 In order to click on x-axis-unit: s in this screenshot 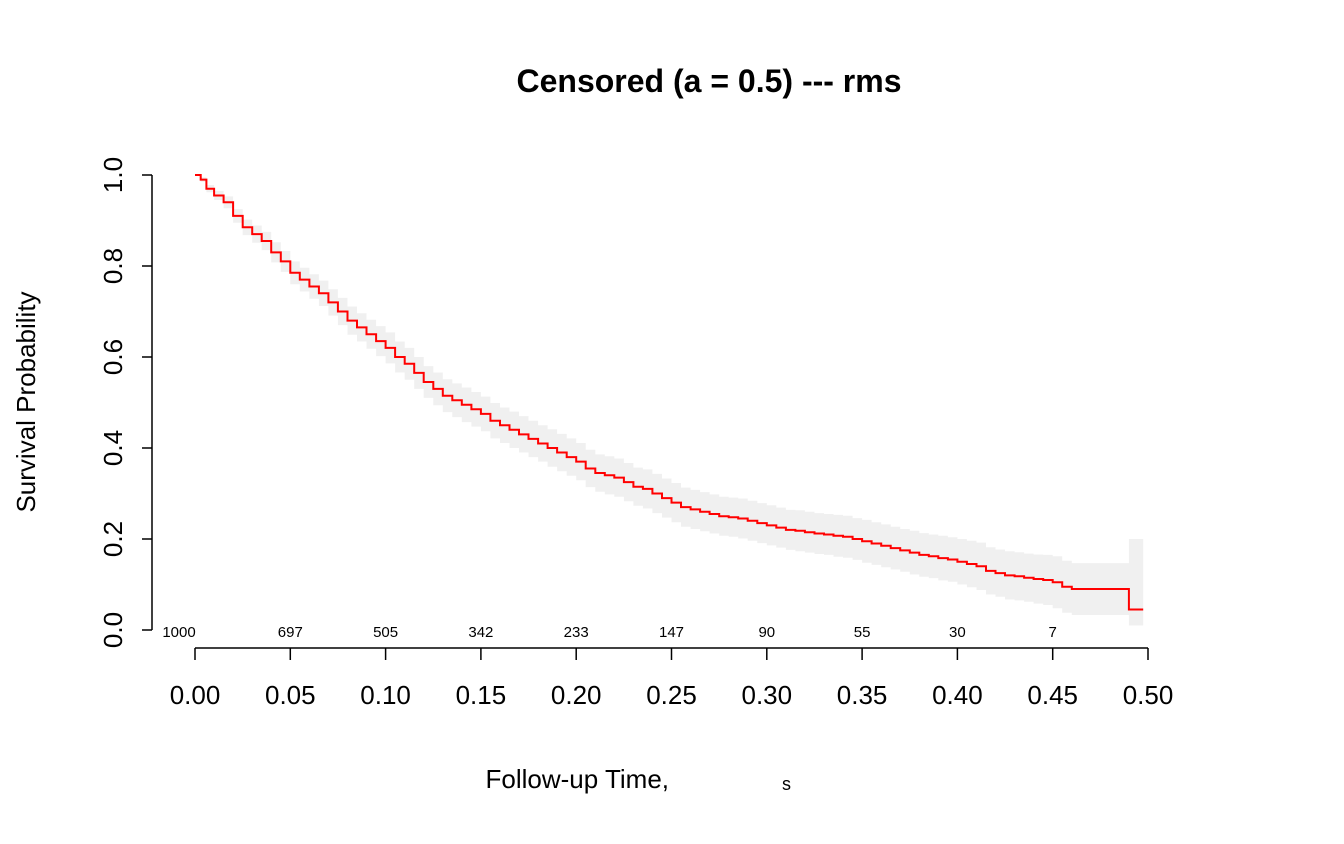, I will do `click(786, 784)`.